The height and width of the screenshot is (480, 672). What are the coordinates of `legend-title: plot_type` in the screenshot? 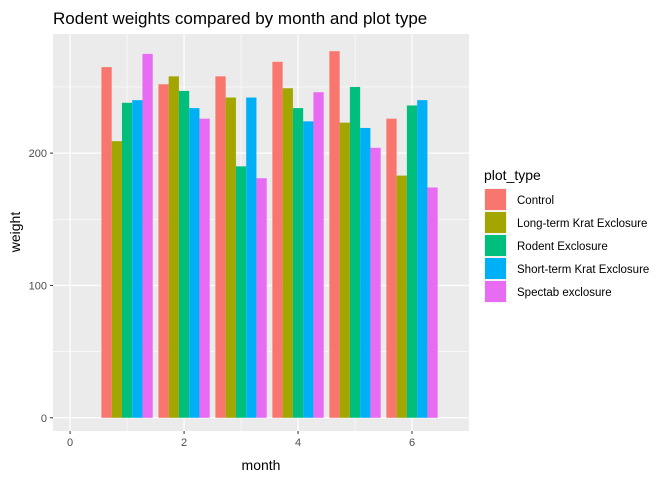 It's located at (512, 175).